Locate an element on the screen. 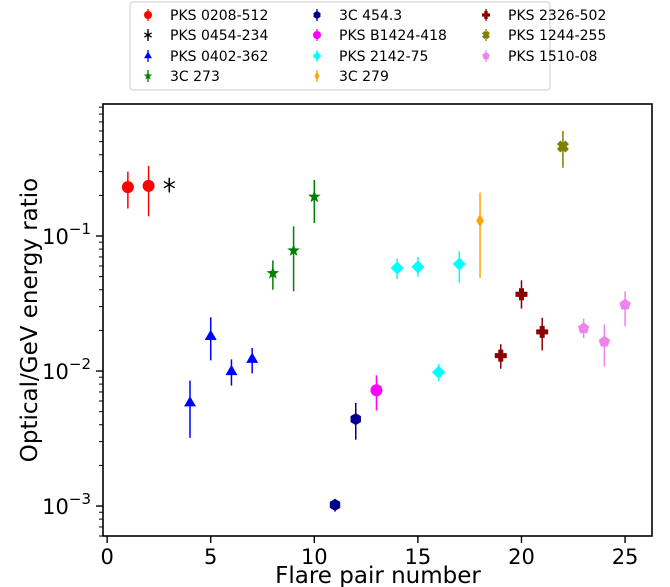  x-tick-label-25: 25 is located at coordinates (625, 557).